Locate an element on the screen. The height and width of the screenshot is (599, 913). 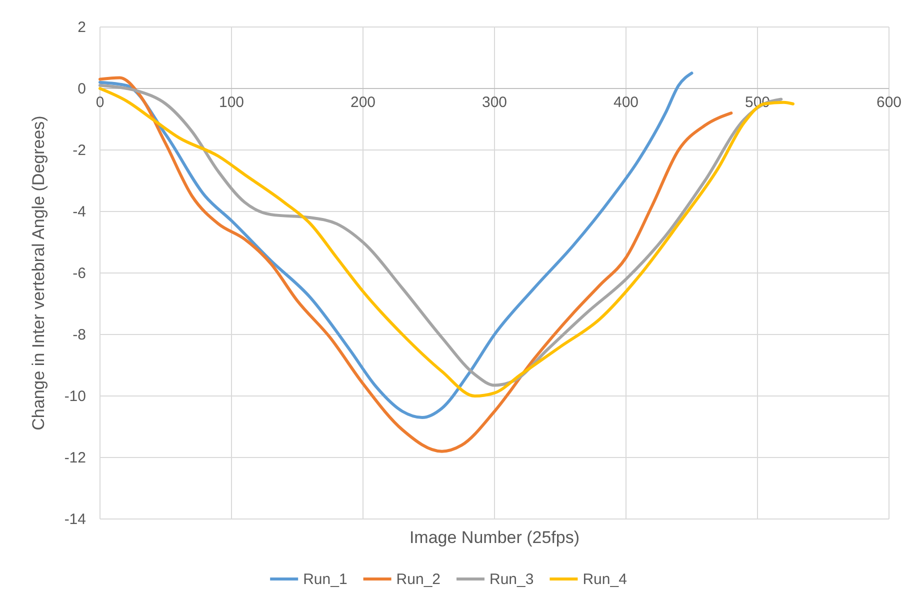
y-axis-title: Change in Inter vertebral Angle (Degrees) is located at coordinates (38, 273).